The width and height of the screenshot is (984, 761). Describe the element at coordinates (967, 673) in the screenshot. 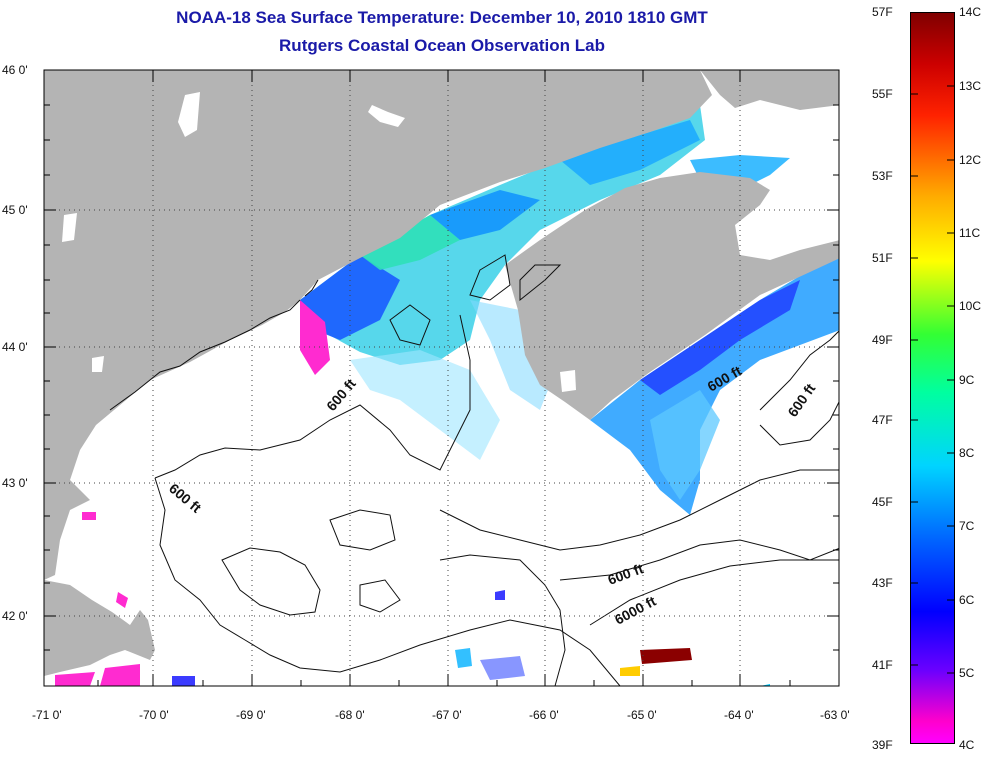

I see `colorbar-label-c: 5C` at that location.